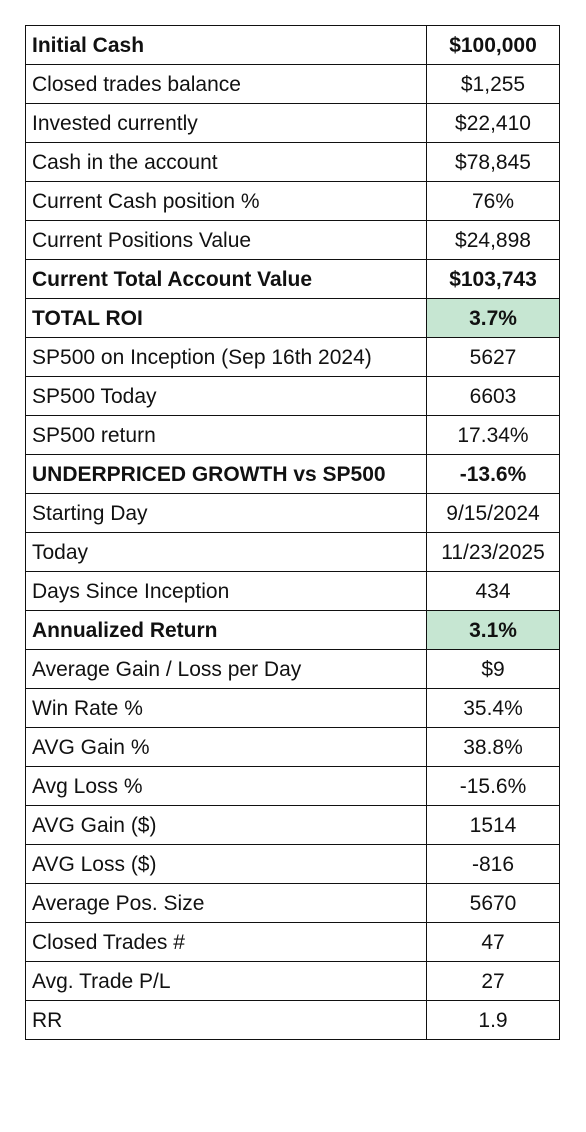 The height and width of the screenshot is (1132, 586). I want to click on stat-row: UNDERPRICED GROWTH vs SP500 -13.6%, so click(292, 474).